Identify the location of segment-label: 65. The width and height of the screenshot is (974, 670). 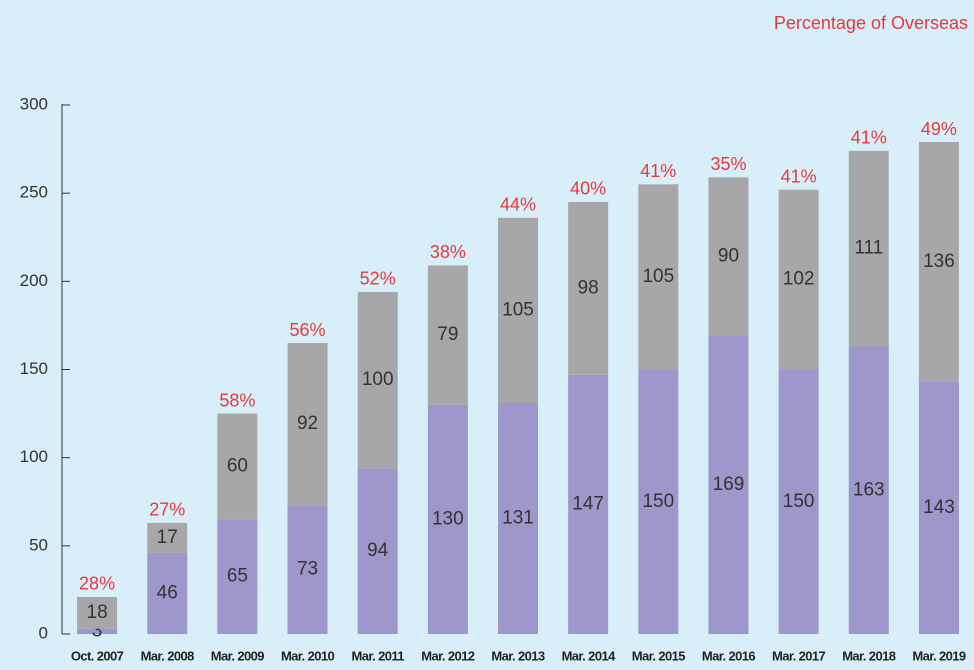
(237, 576).